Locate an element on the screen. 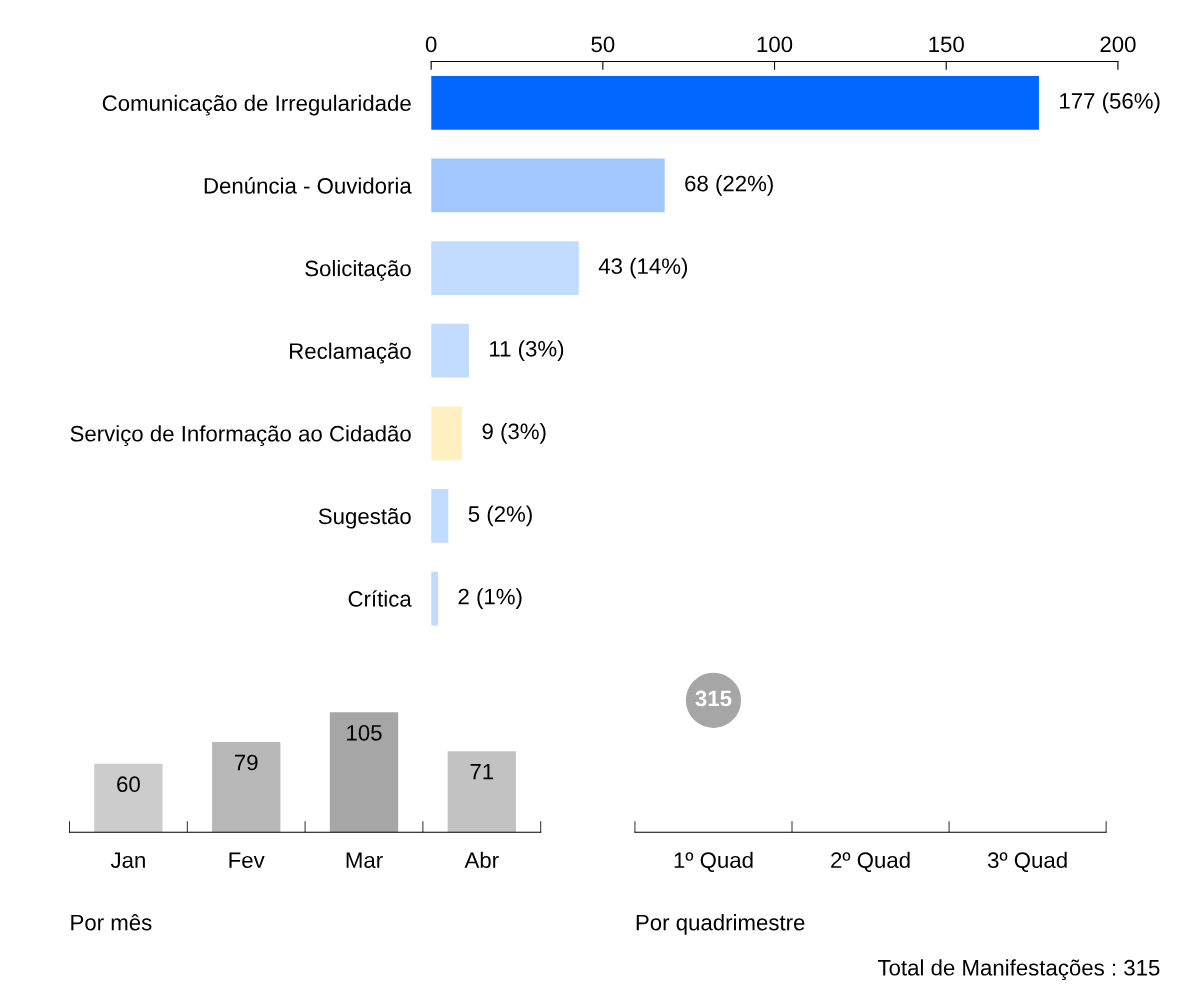  y-tick-label: Sugestão is located at coordinates (364, 518).